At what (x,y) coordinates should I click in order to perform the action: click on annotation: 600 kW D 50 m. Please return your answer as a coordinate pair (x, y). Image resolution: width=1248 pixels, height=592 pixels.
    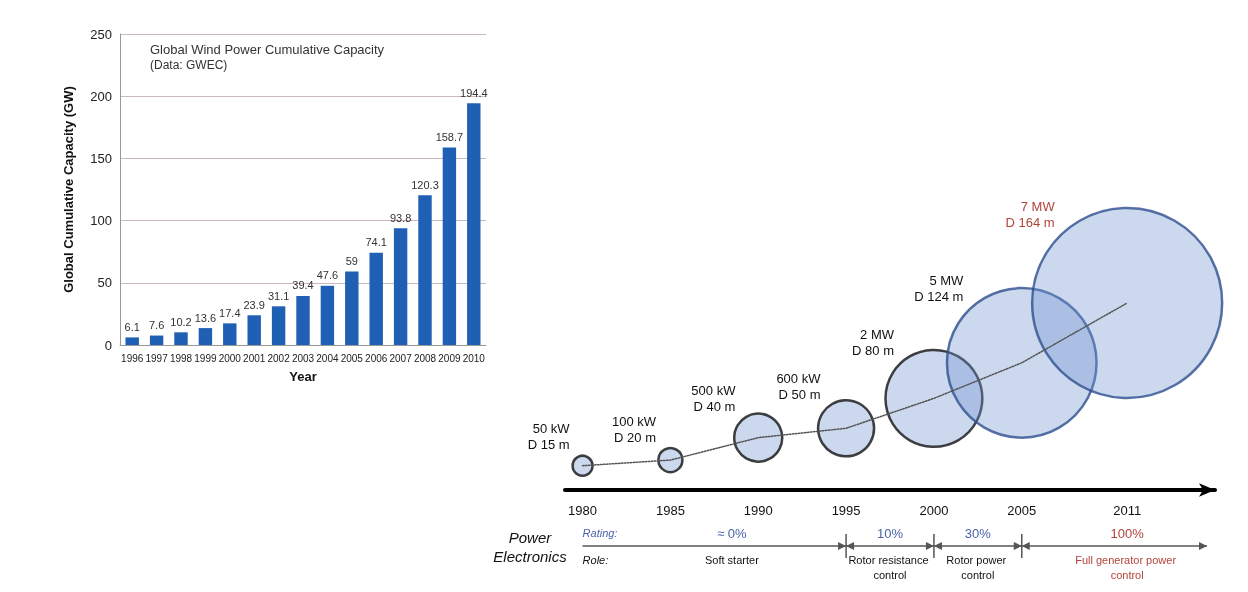
    Looking at the image, I should click on (799, 387).